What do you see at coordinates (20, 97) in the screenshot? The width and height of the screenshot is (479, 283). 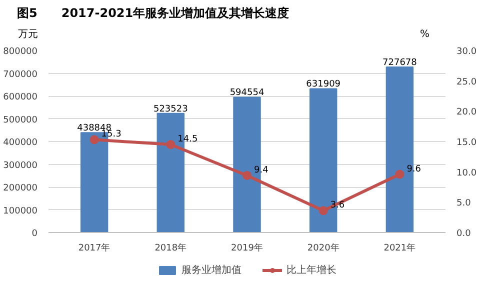 I see `y-tick-label: 600000` at bounding box center [20, 97].